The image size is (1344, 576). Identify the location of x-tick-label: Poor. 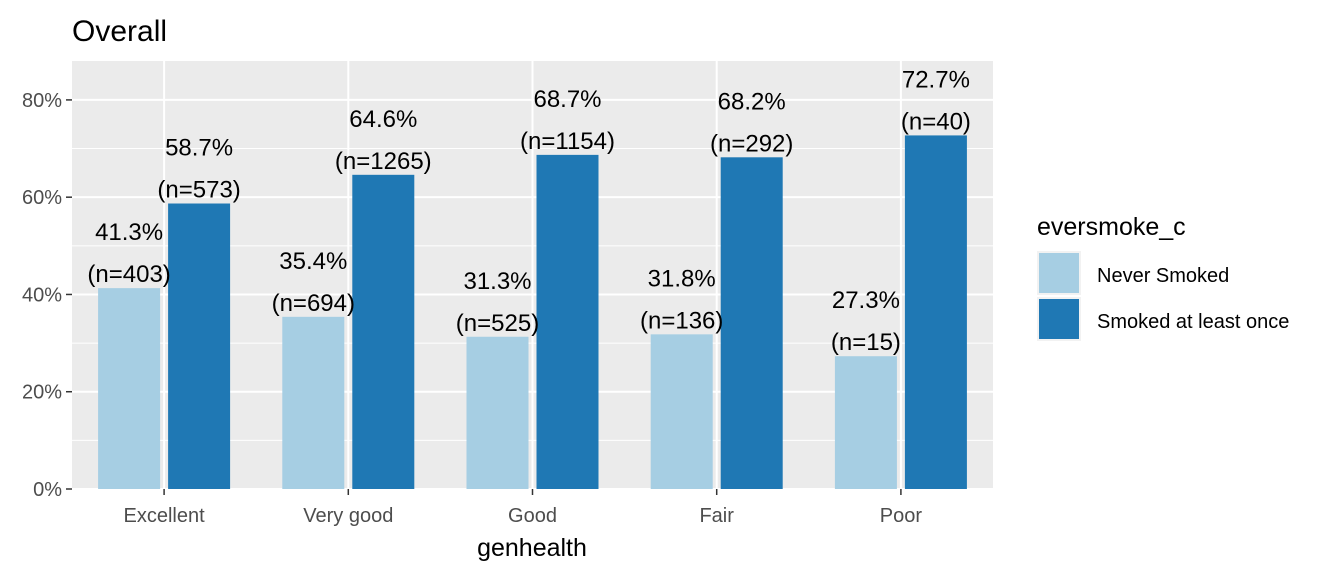
(901, 516).